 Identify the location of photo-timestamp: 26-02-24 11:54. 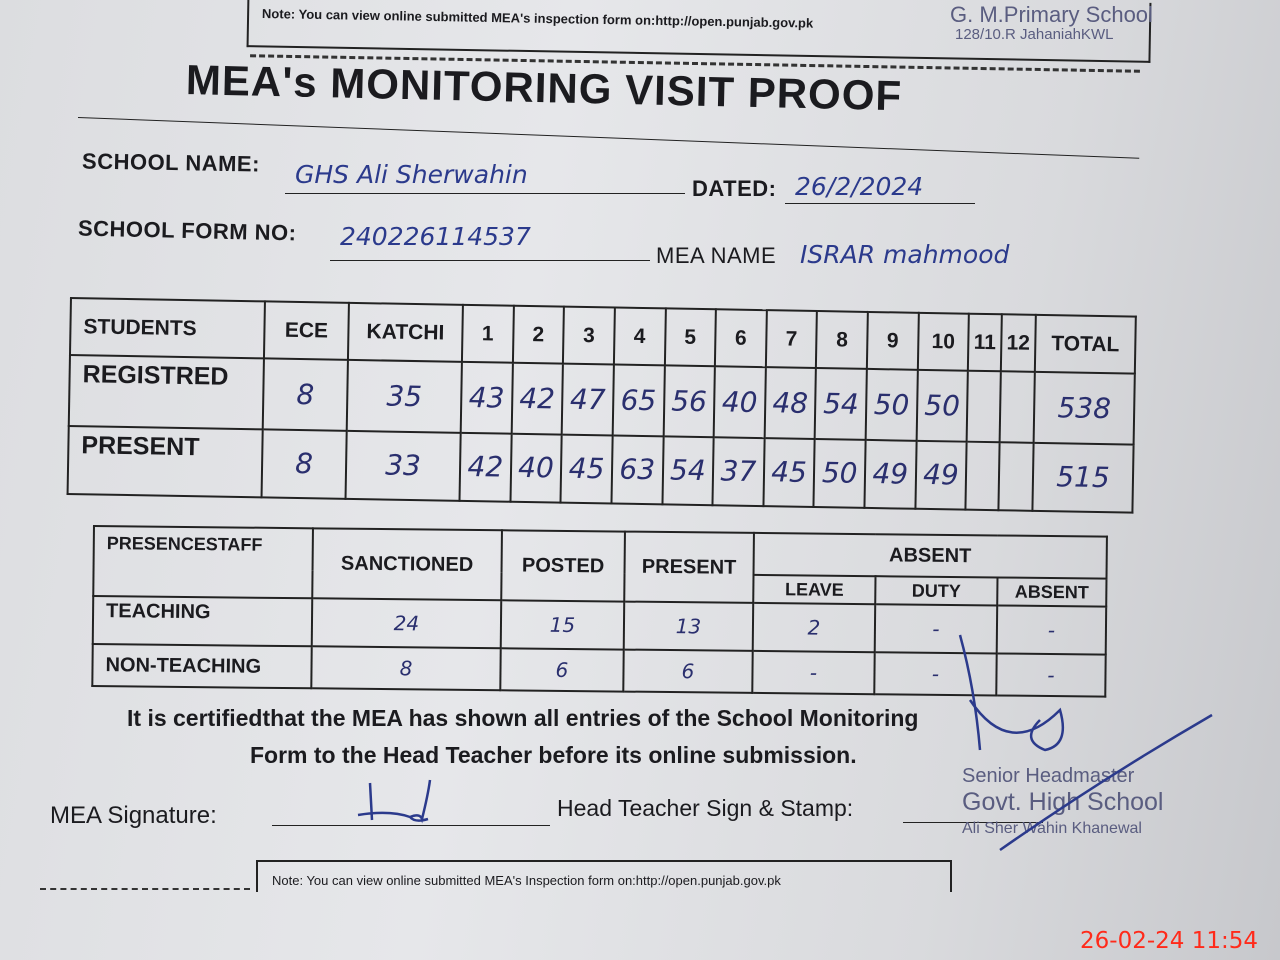
(1169, 941).